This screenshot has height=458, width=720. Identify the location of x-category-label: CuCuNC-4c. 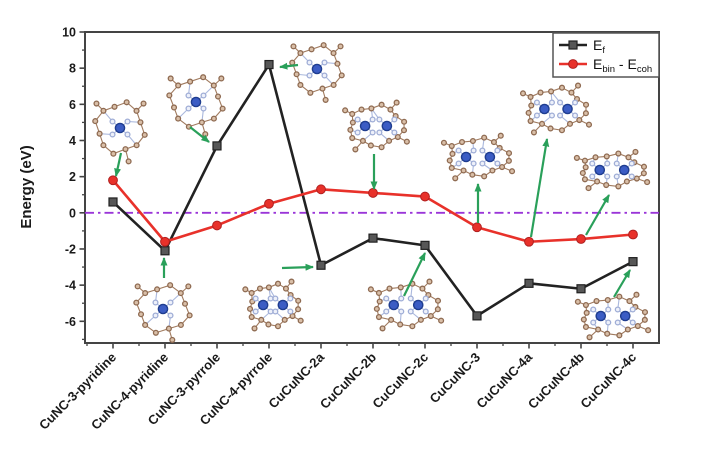
(608, 381).